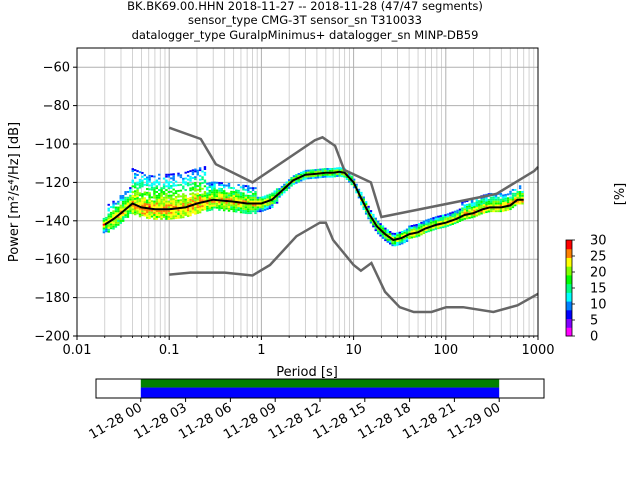 Image resolution: width=640 pixels, height=480 pixels. Describe the element at coordinates (305, 20) in the screenshot. I see `title-line-2: sensor_type CMG-3T sensor_sn T310033` at that location.